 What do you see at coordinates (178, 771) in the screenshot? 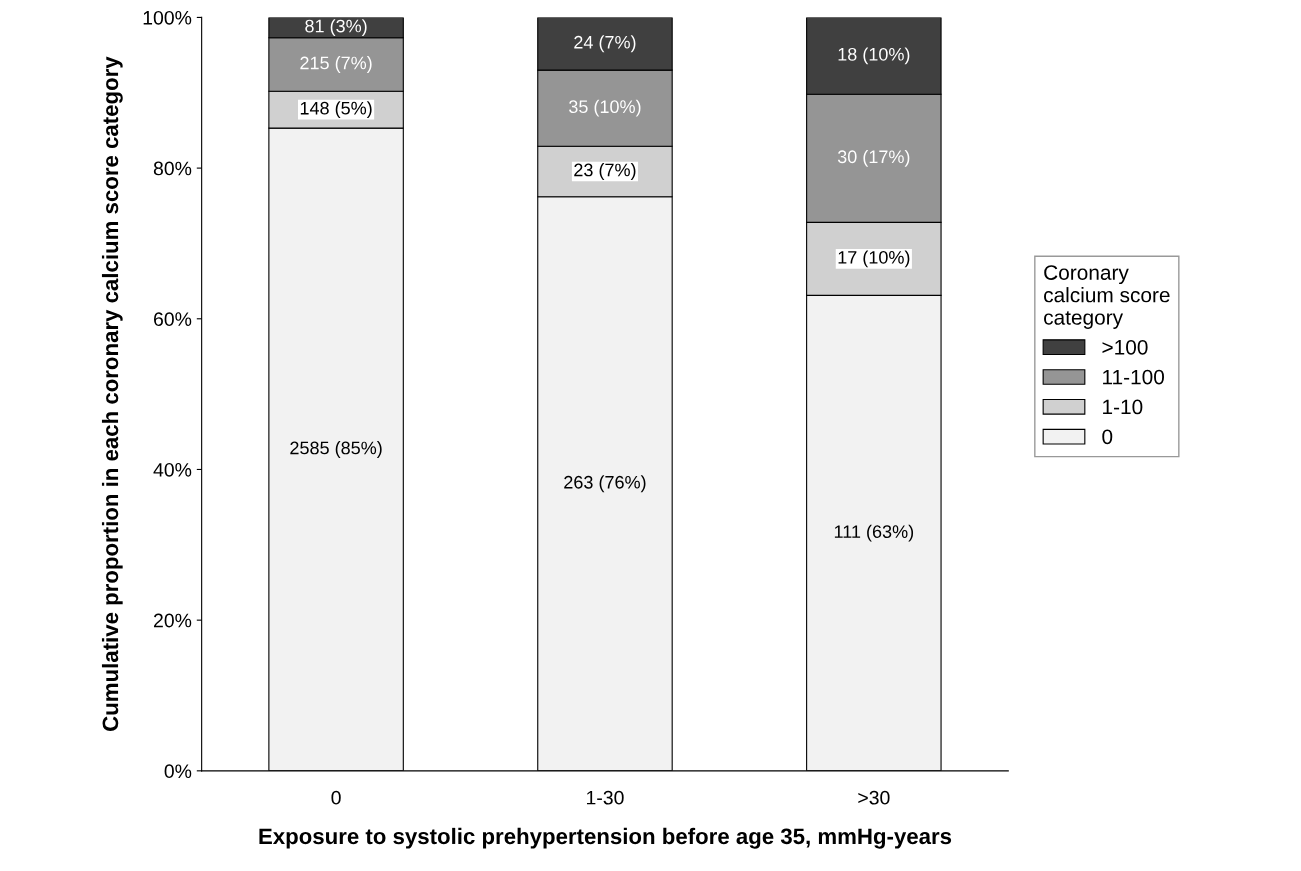
I see `y-tick-label: 0%` at bounding box center [178, 771].